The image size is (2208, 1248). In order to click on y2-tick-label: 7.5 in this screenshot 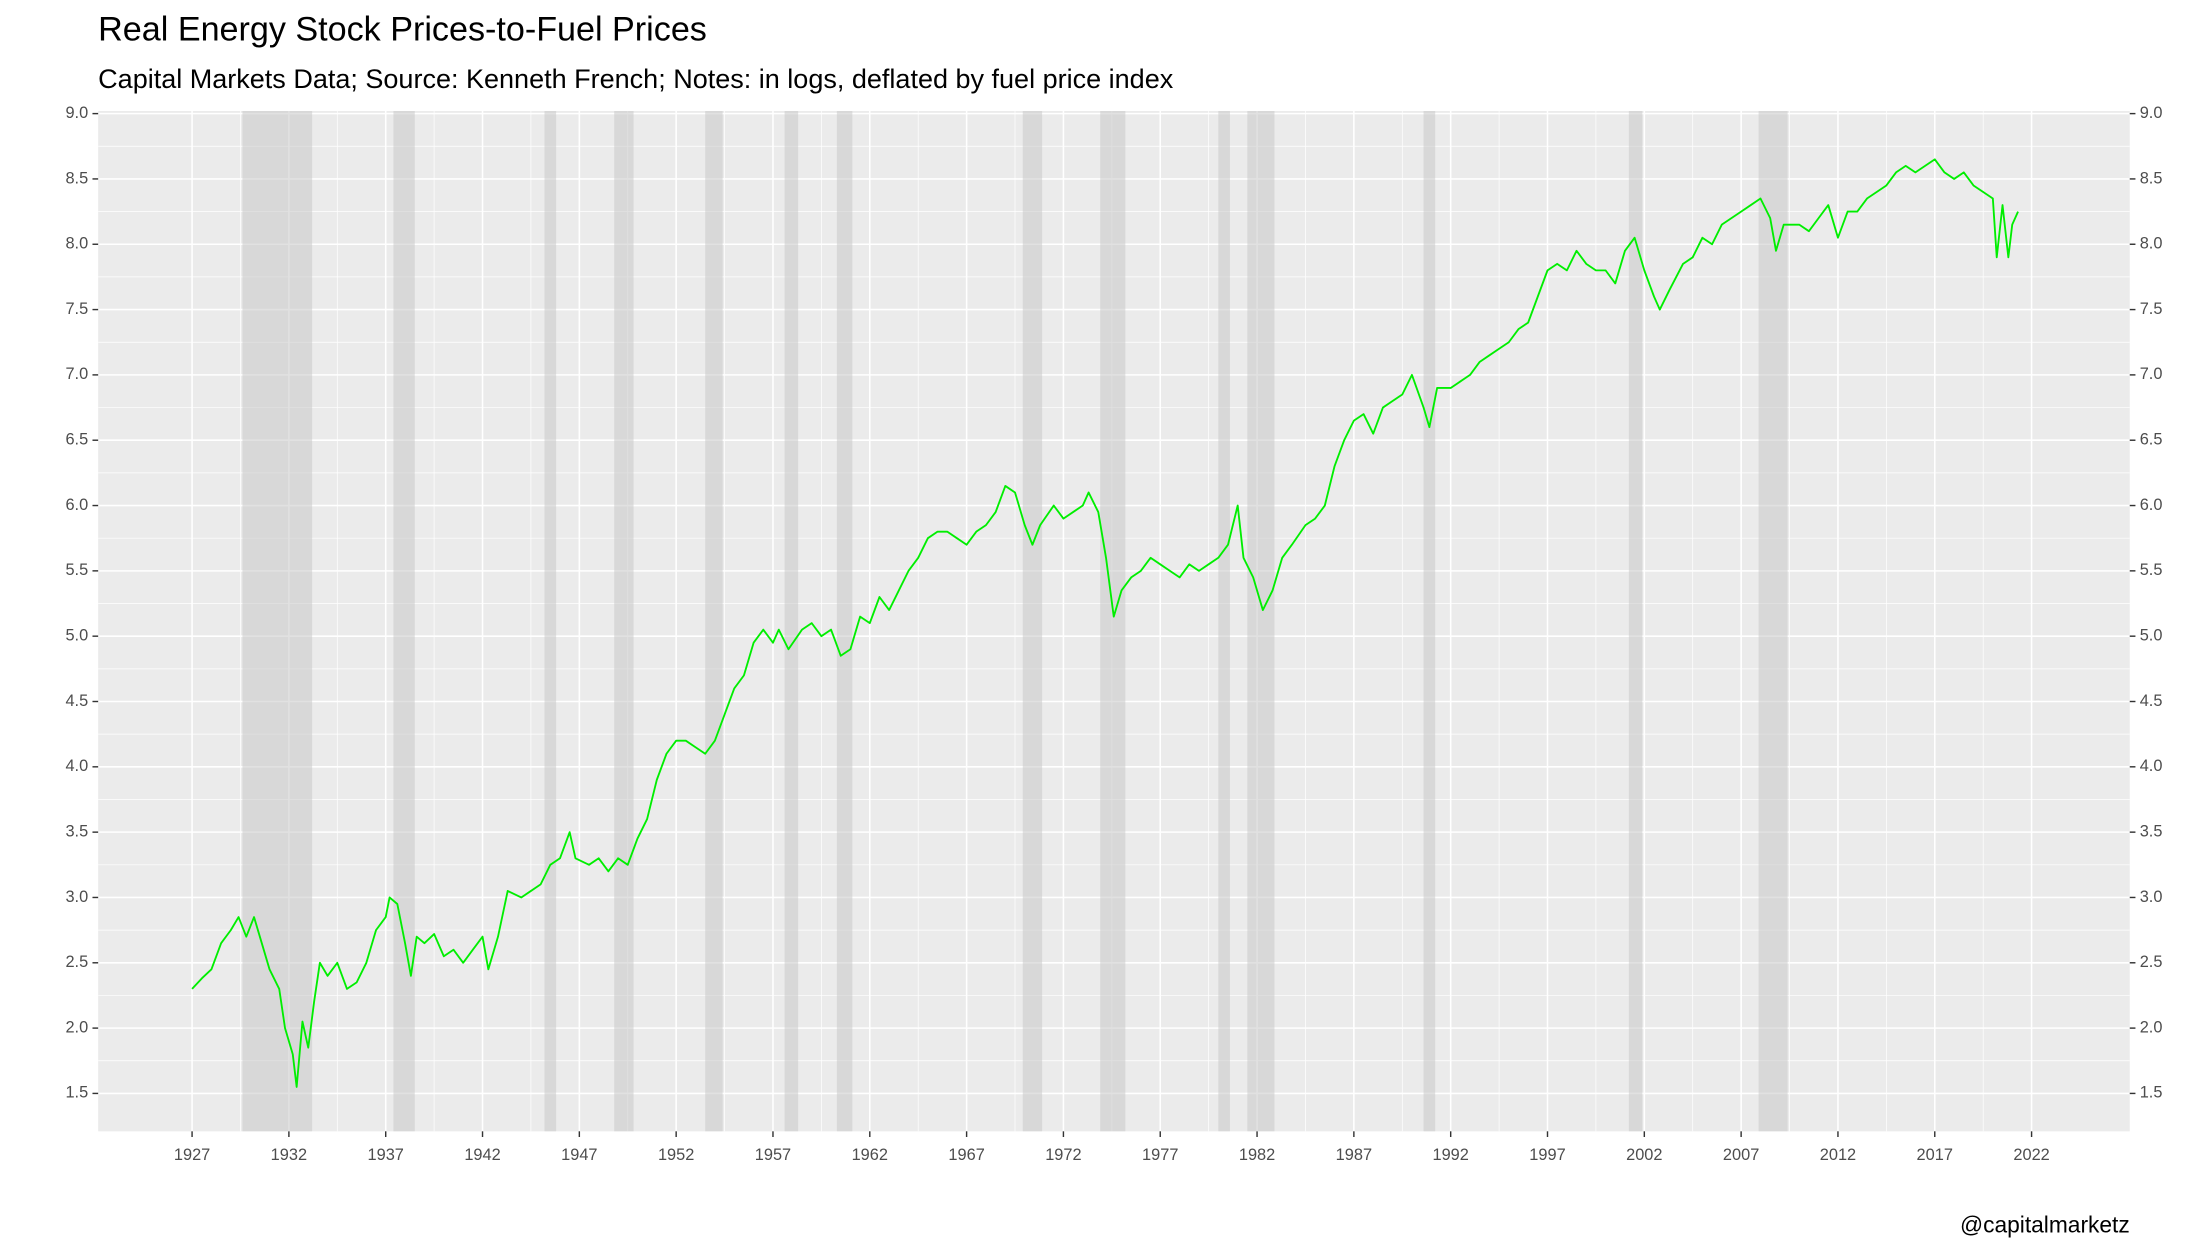, I will do `click(2151, 309)`.